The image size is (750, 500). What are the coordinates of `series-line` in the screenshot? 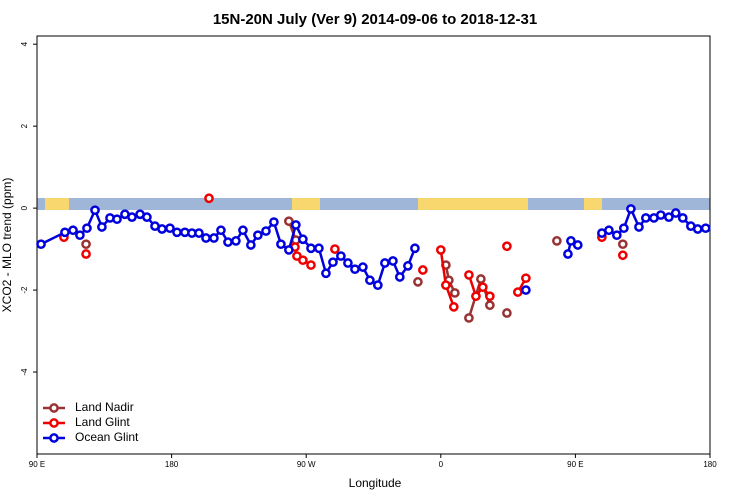 It's located at (373, 246).